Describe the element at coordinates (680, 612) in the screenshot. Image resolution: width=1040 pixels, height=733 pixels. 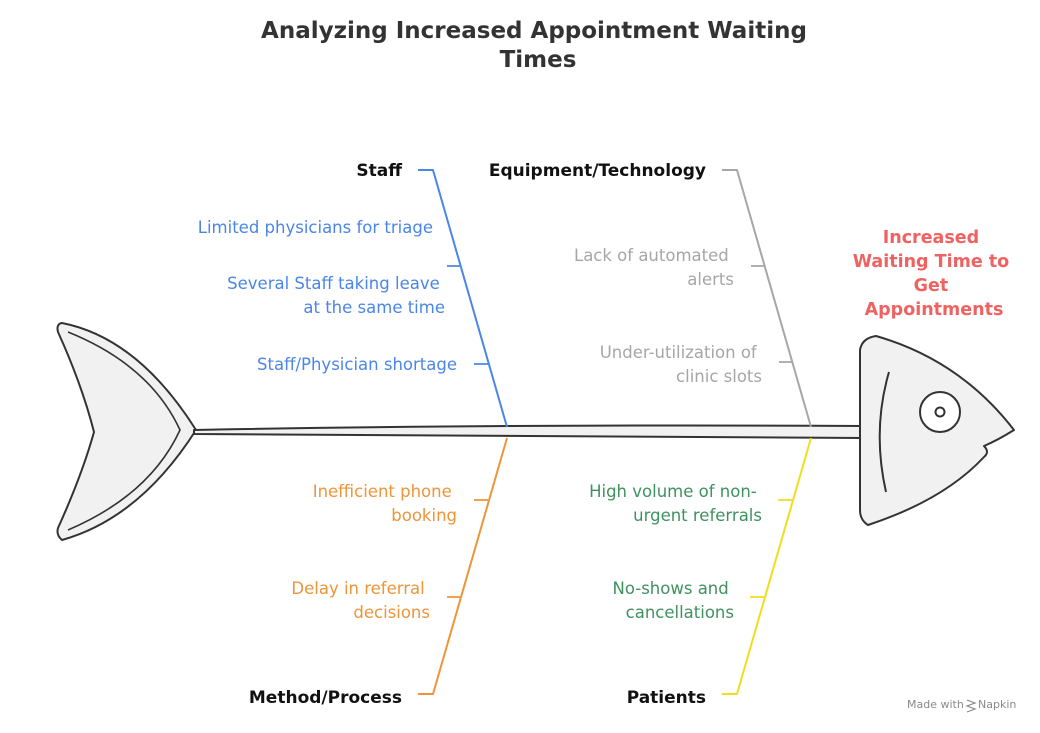
I see `cause-line: cancellations` at that location.